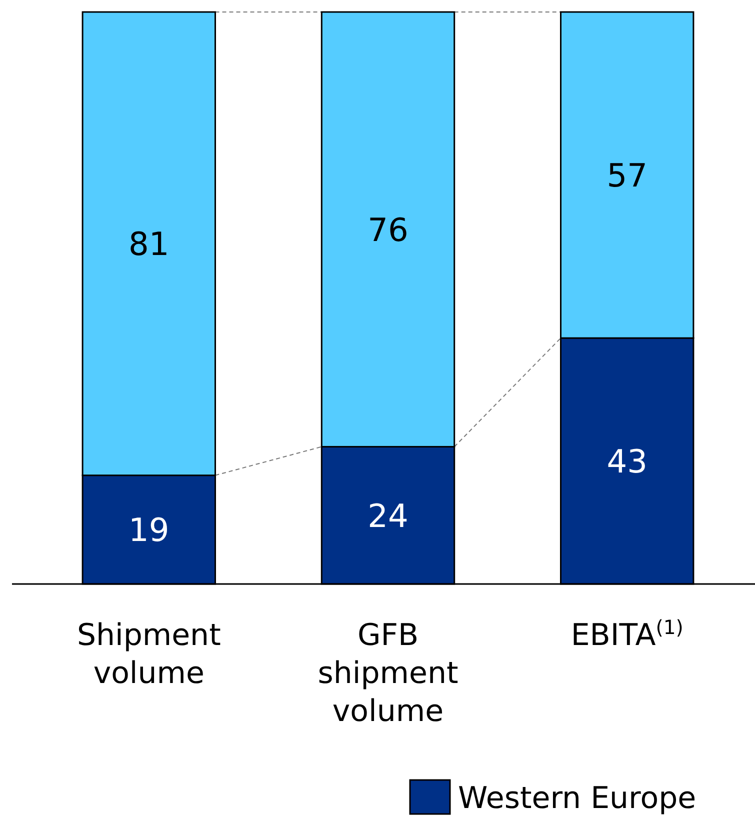 The height and width of the screenshot is (817, 755). What do you see at coordinates (627, 634) in the screenshot?
I see `x-tick-label: EBITA$^{(1)}$` at bounding box center [627, 634].